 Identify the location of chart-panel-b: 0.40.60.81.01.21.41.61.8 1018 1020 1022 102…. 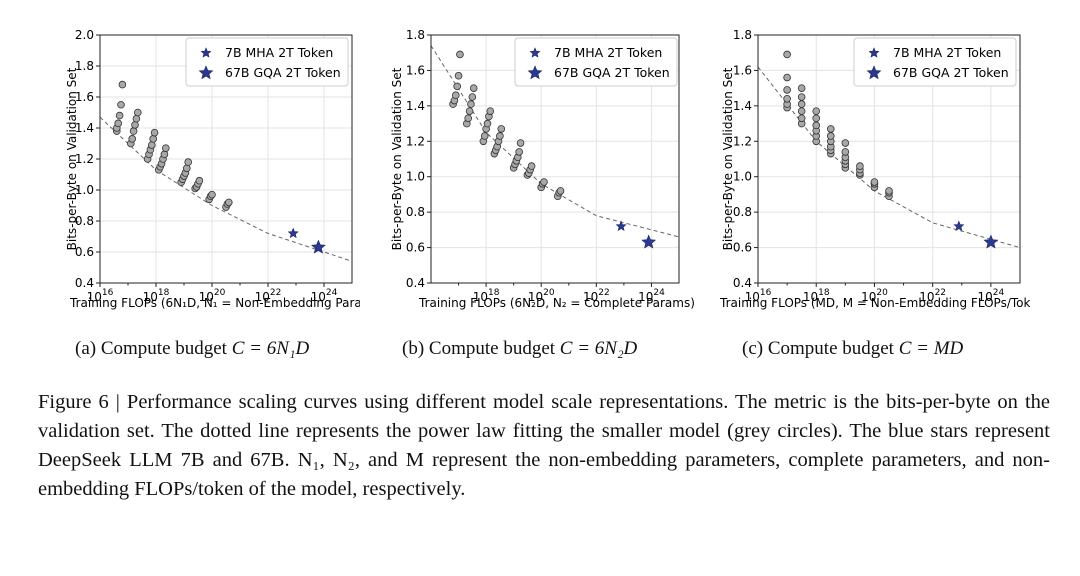
(542, 169).